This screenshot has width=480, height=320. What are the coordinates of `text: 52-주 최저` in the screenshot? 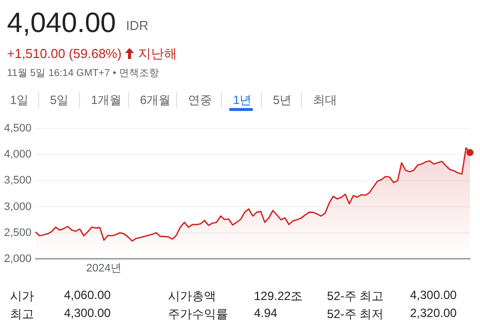 It's located at (355, 313).